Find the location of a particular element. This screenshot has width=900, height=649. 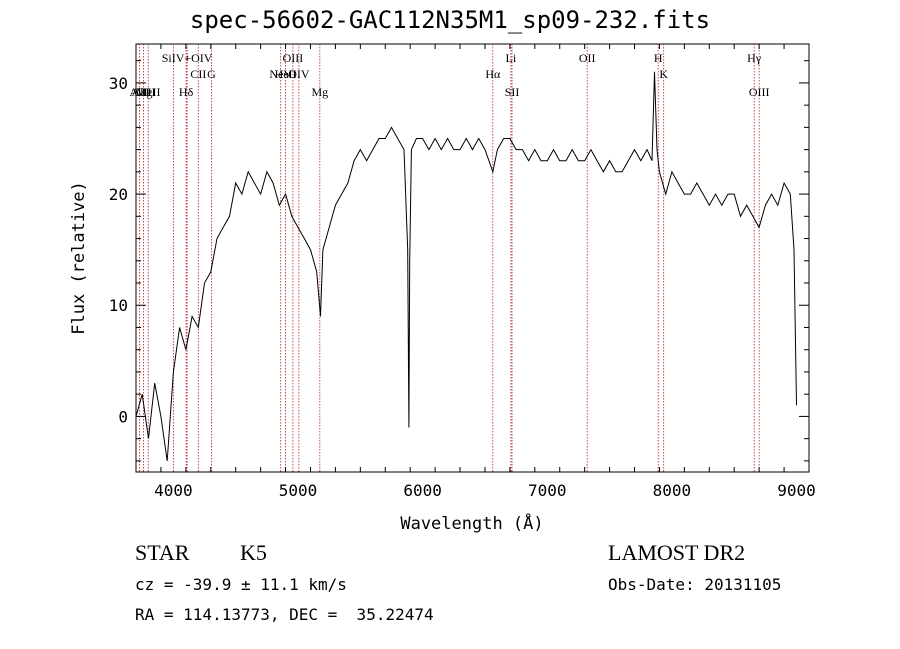

line-marker-label: AlII is located at coordinates (139, 92).